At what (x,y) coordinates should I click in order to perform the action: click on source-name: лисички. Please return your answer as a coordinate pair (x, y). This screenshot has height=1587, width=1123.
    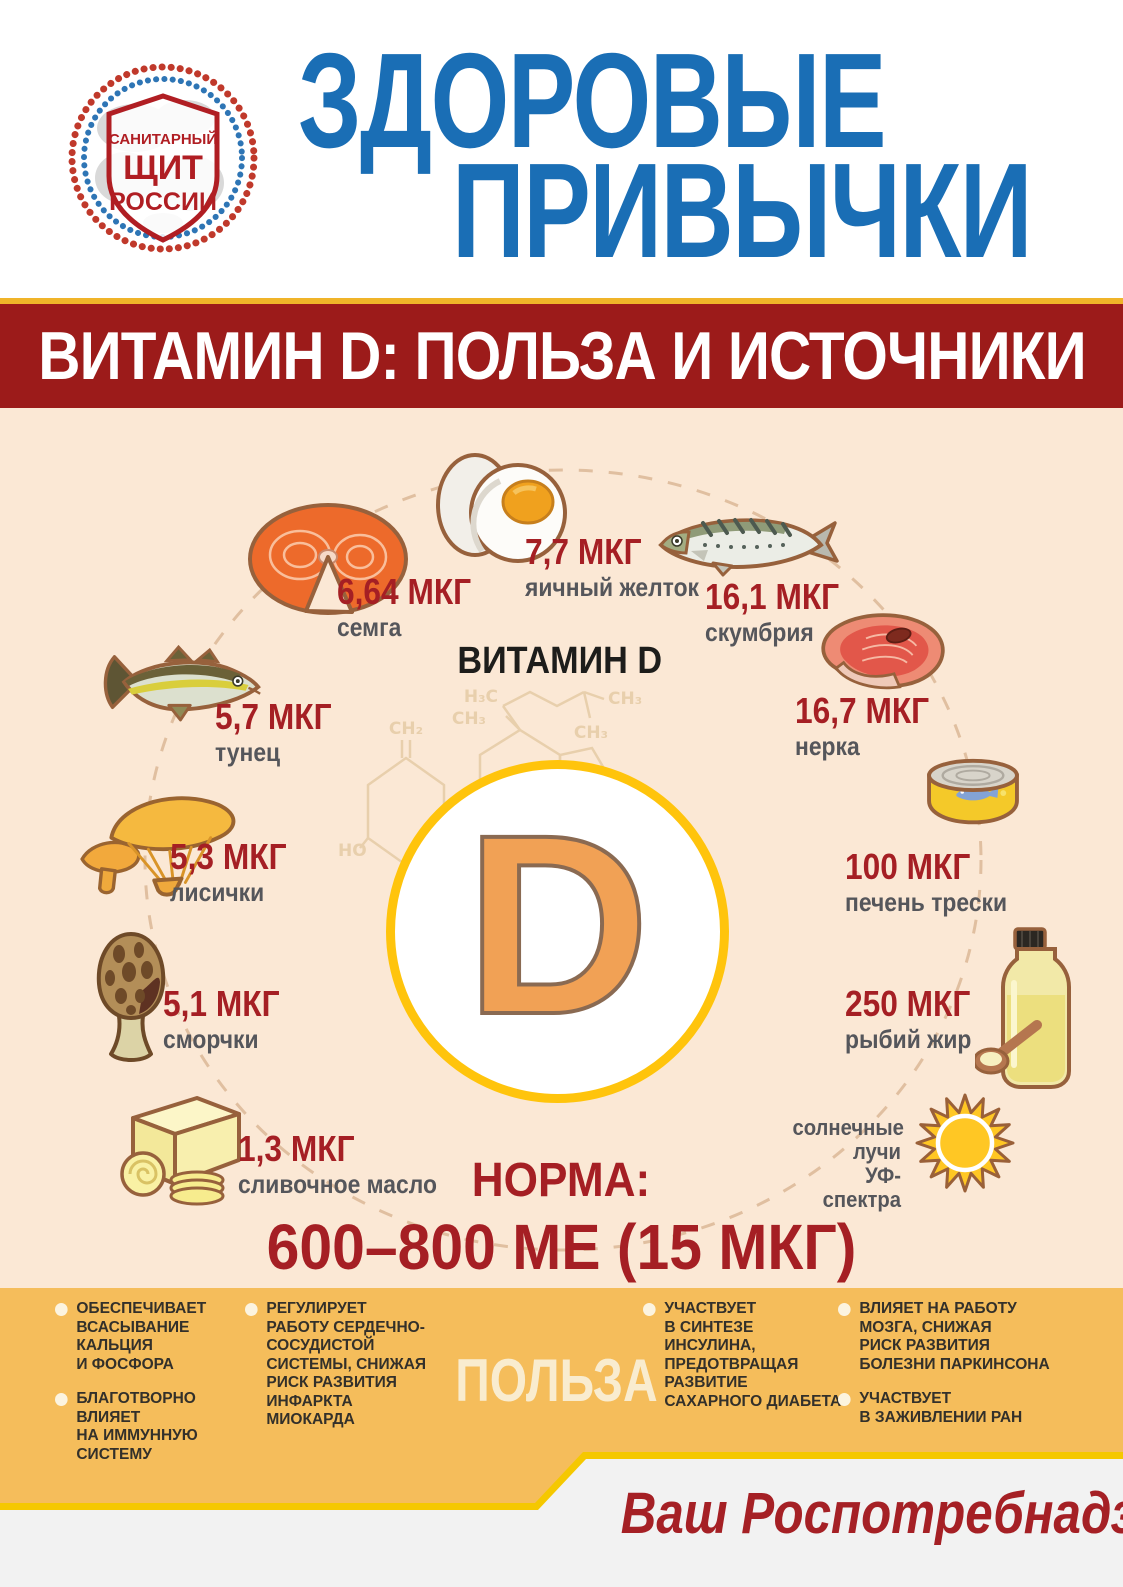
    Looking at the image, I should click on (217, 891).